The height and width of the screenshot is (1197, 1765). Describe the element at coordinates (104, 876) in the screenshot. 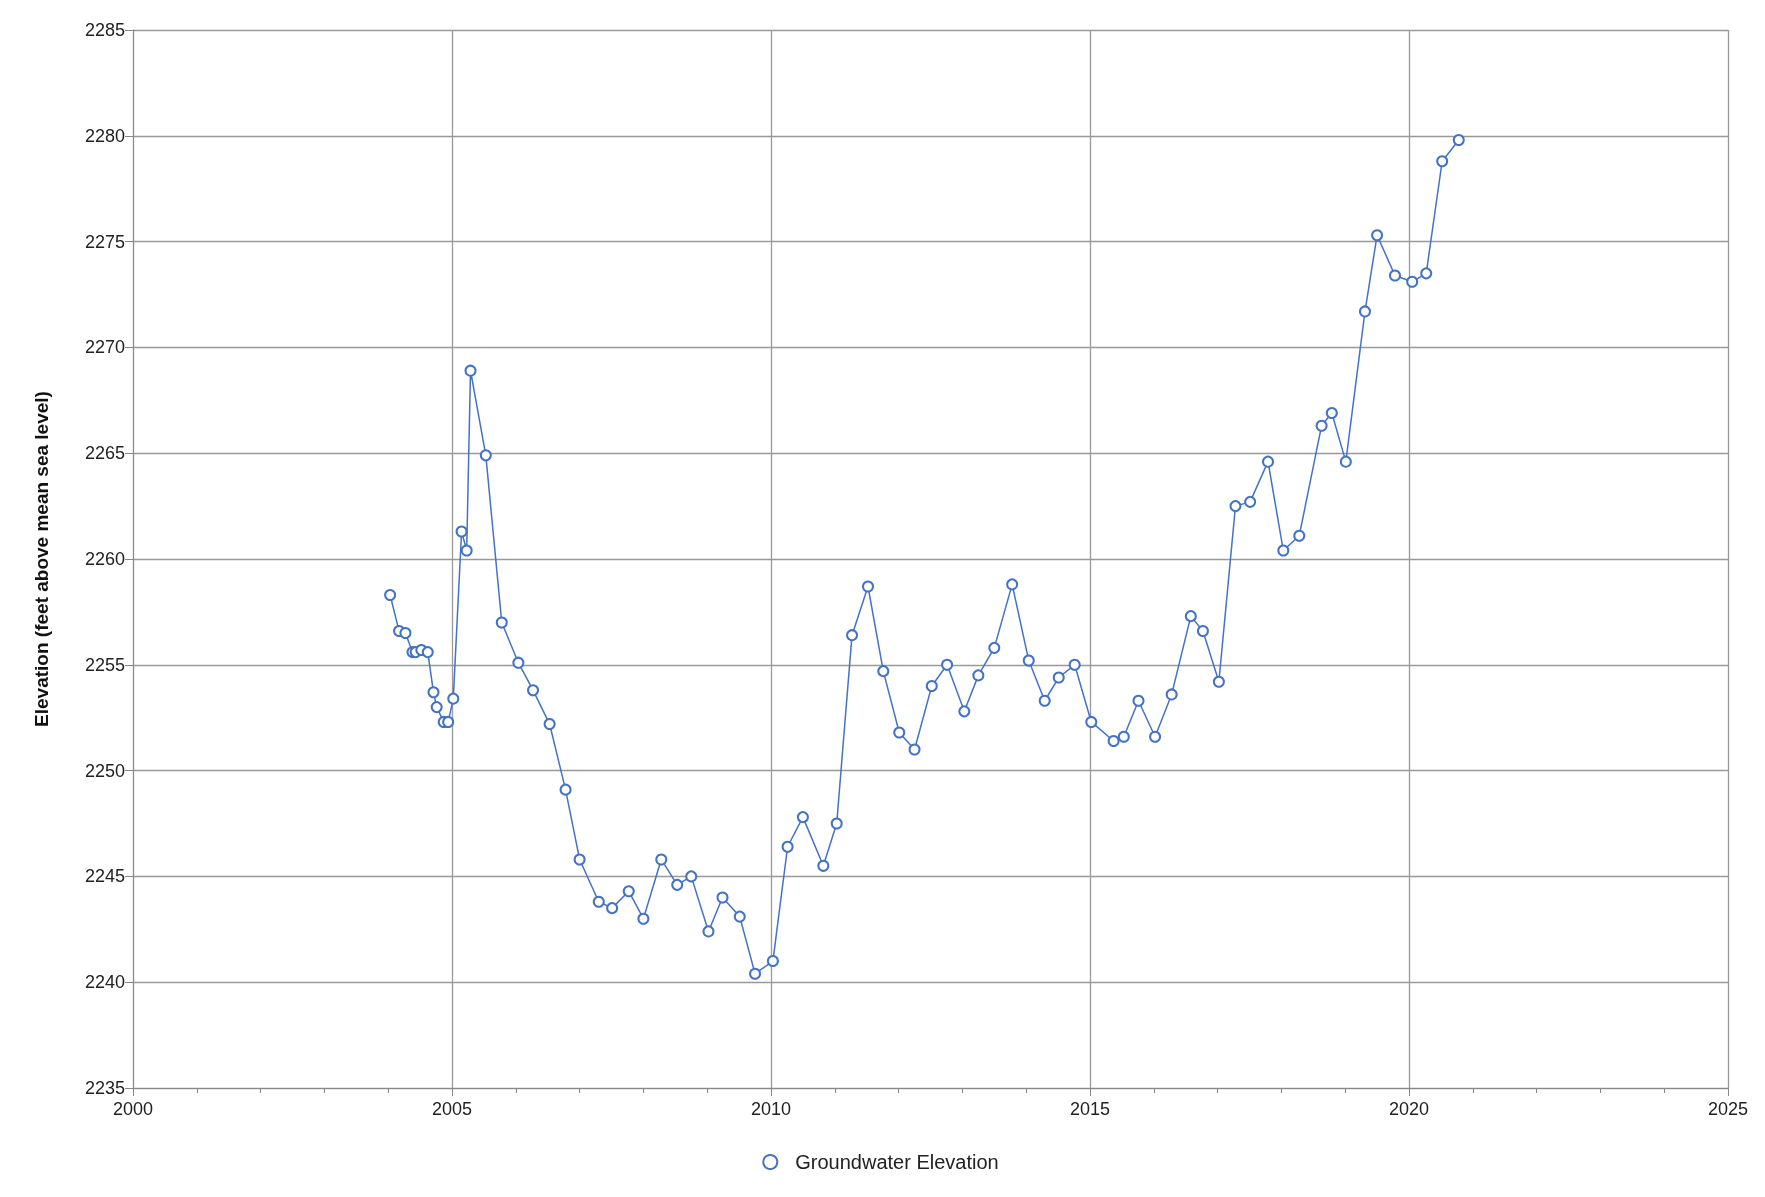

I see `y-tick-label: 2245` at that location.